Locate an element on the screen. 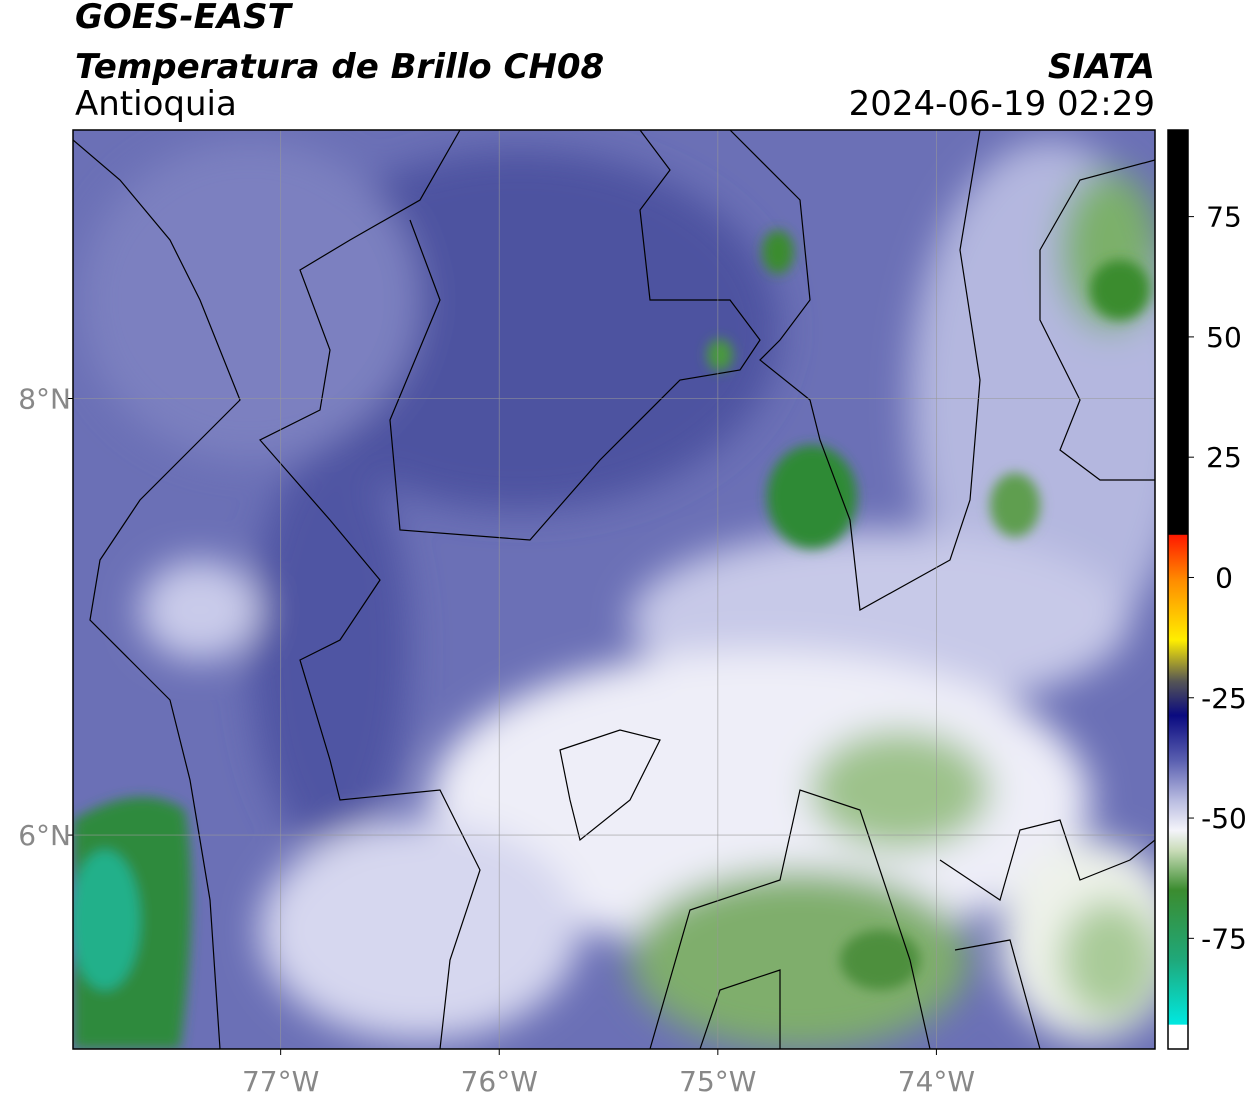 The image size is (1252, 1099). x-tick-label: 75°W is located at coordinates (717, 1081).